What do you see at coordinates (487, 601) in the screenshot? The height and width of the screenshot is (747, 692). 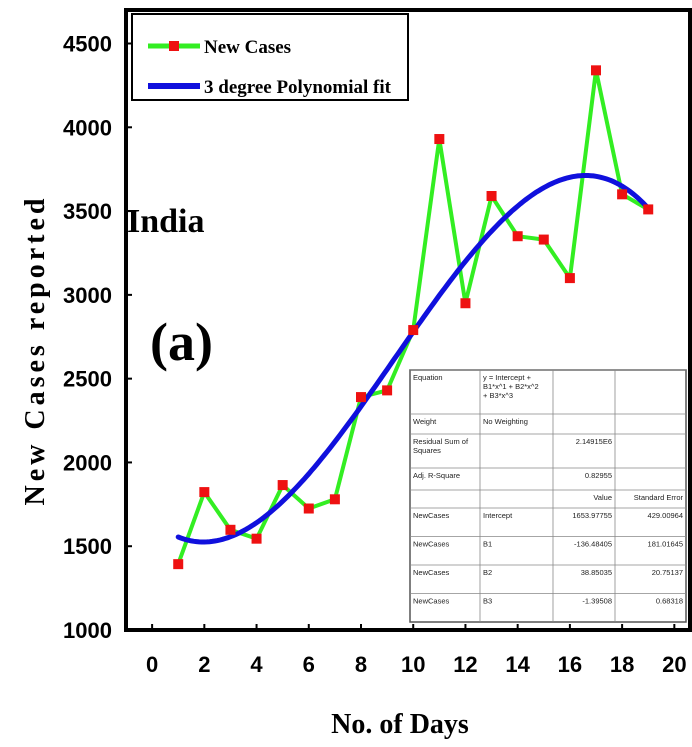 I see `fit-table-cell: B3` at bounding box center [487, 601].